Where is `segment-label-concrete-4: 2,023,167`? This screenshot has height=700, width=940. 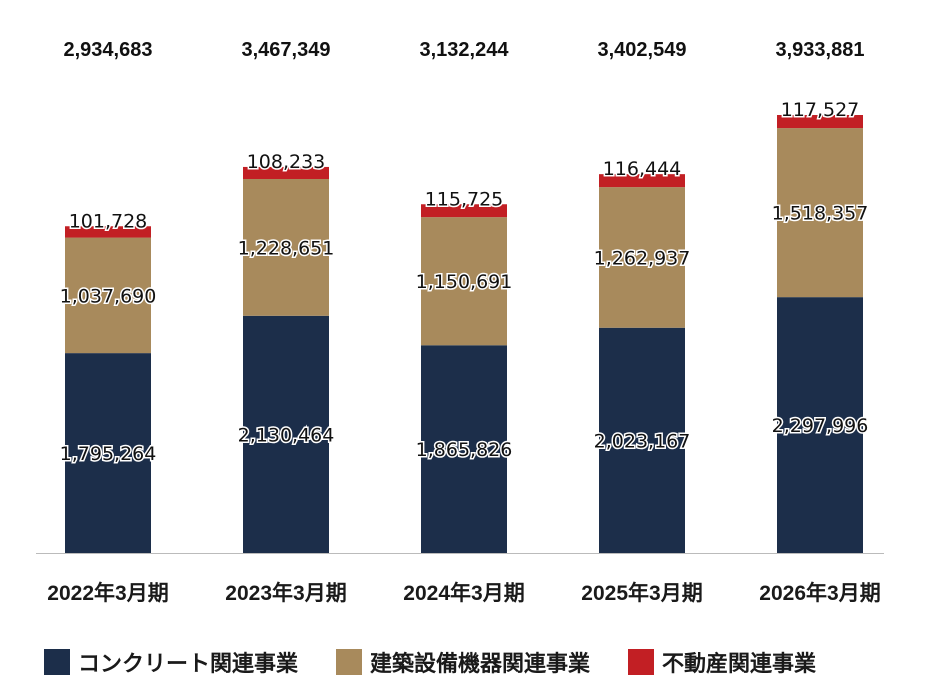 segment-label-concrete-4: 2,023,167 is located at coordinates (642, 441).